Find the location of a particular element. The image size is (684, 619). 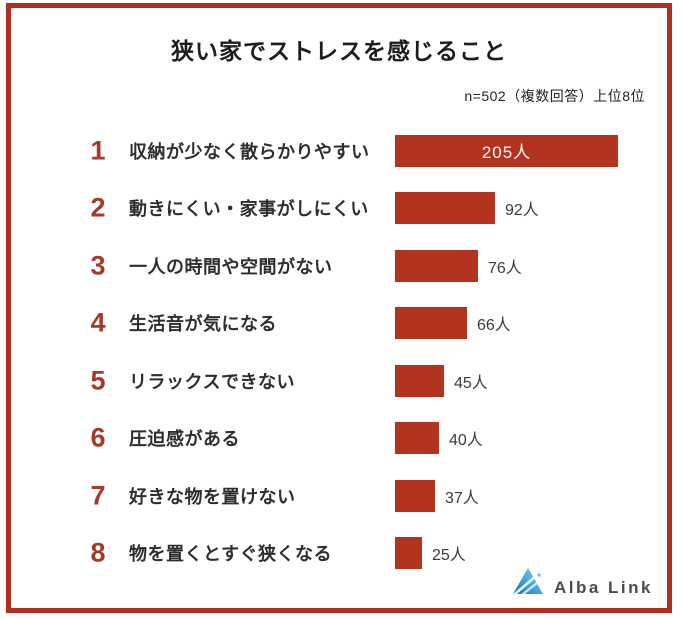

sample-note: n=502（複数回答）上位8位 is located at coordinates (554, 96).